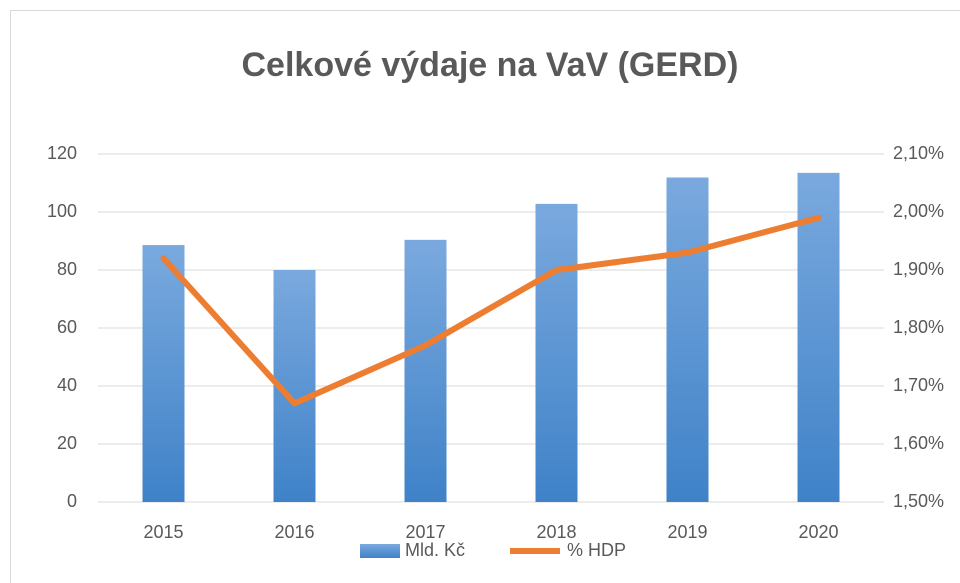 This screenshot has width=960, height=583. Describe the element at coordinates (294, 532) in the screenshot. I see `x-tick-label: 2016` at that location.